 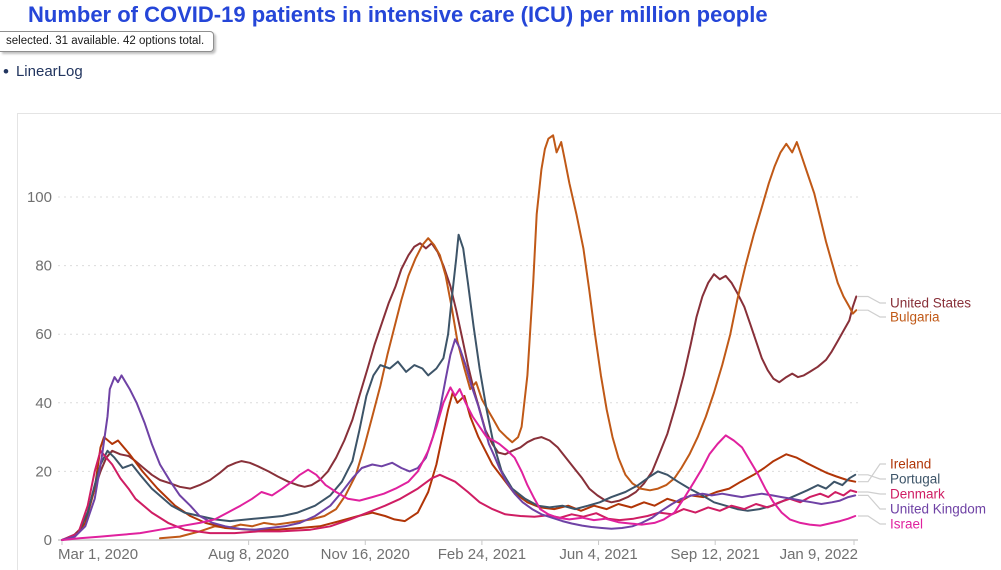 What do you see at coordinates (915, 317) in the screenshot?
I see `legend-label-bulgaria: Bulgaria` at bounding box center [915, 317].